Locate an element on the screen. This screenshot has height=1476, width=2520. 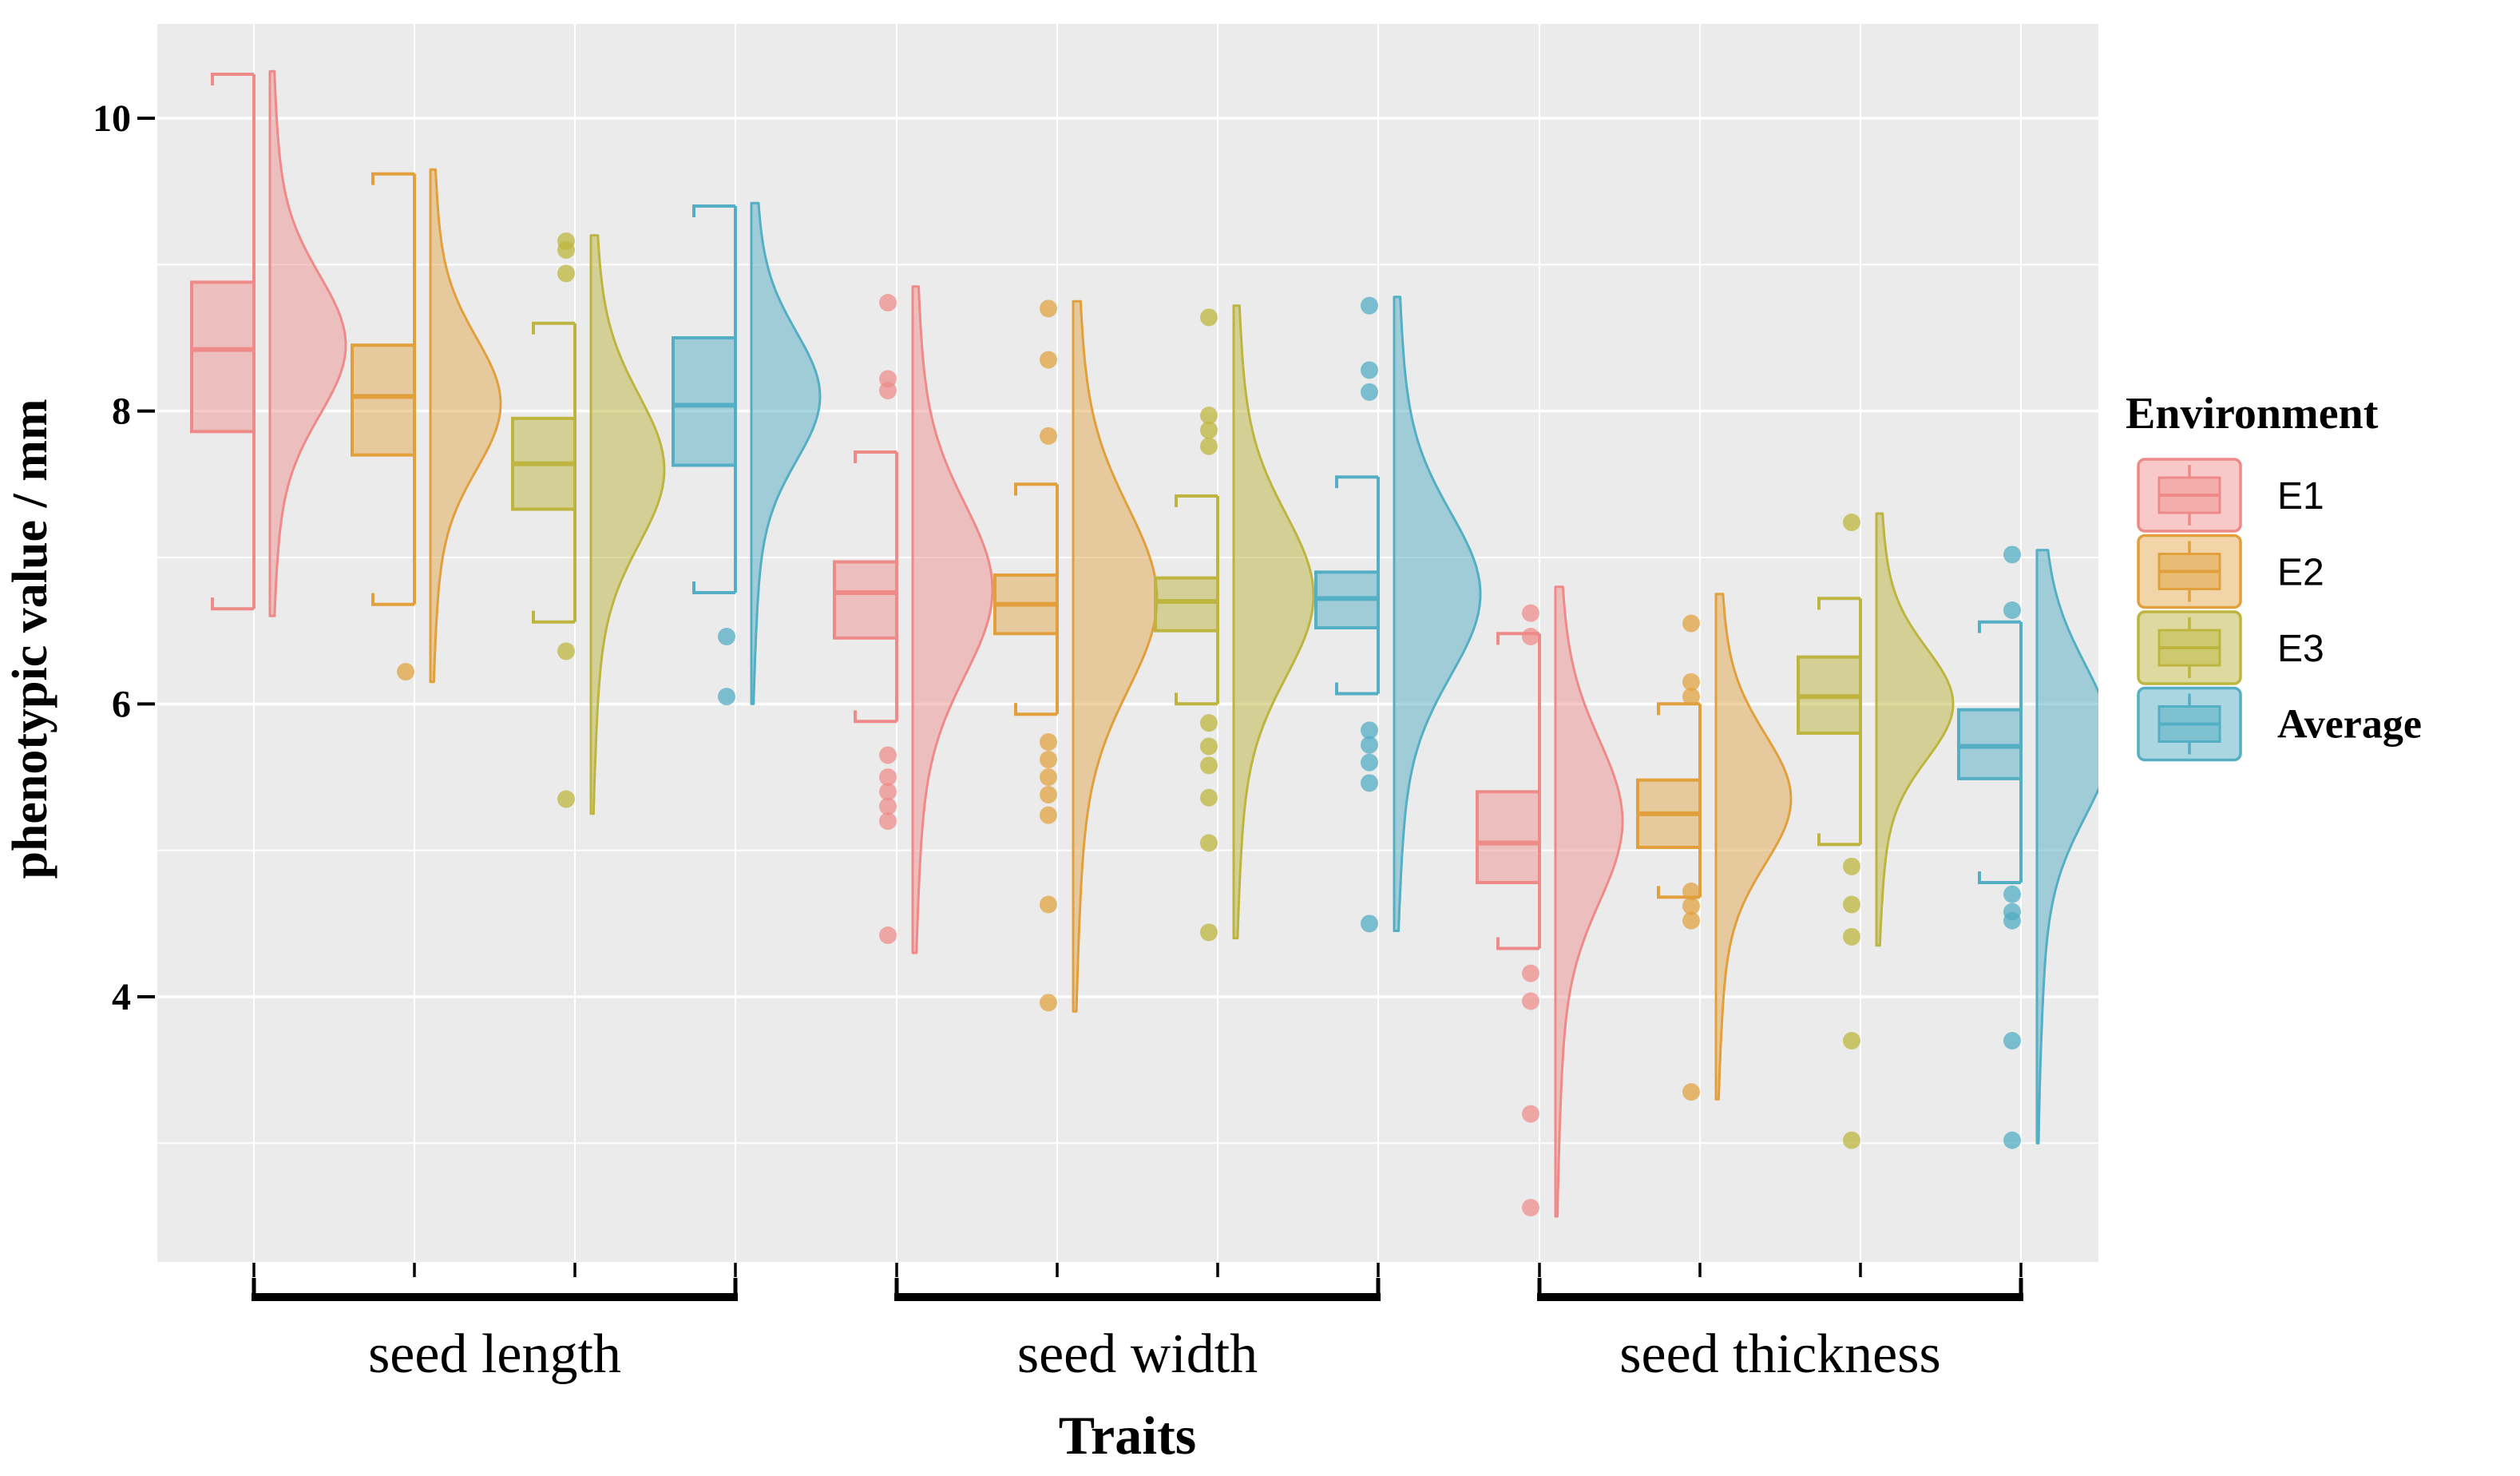
y-tick-label: 4 is located at coordinates (121, 997).